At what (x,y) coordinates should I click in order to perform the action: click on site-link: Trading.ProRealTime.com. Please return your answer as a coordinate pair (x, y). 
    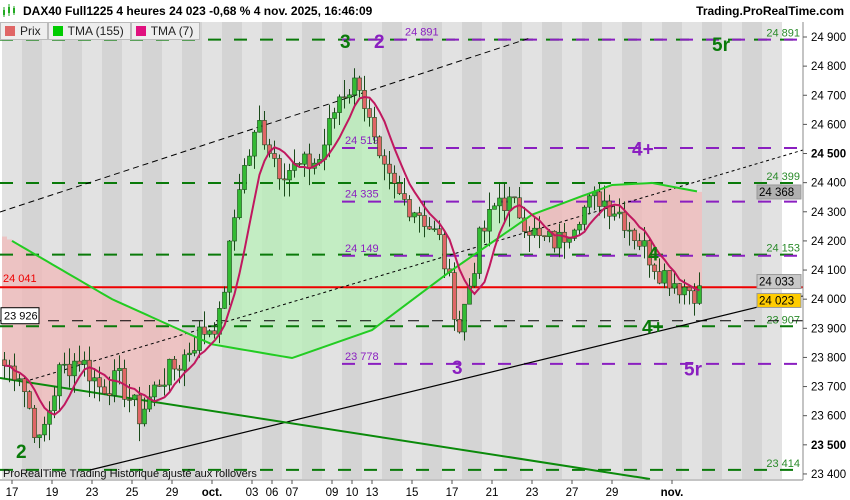
    Looking at the image, I should click on (770, 11).